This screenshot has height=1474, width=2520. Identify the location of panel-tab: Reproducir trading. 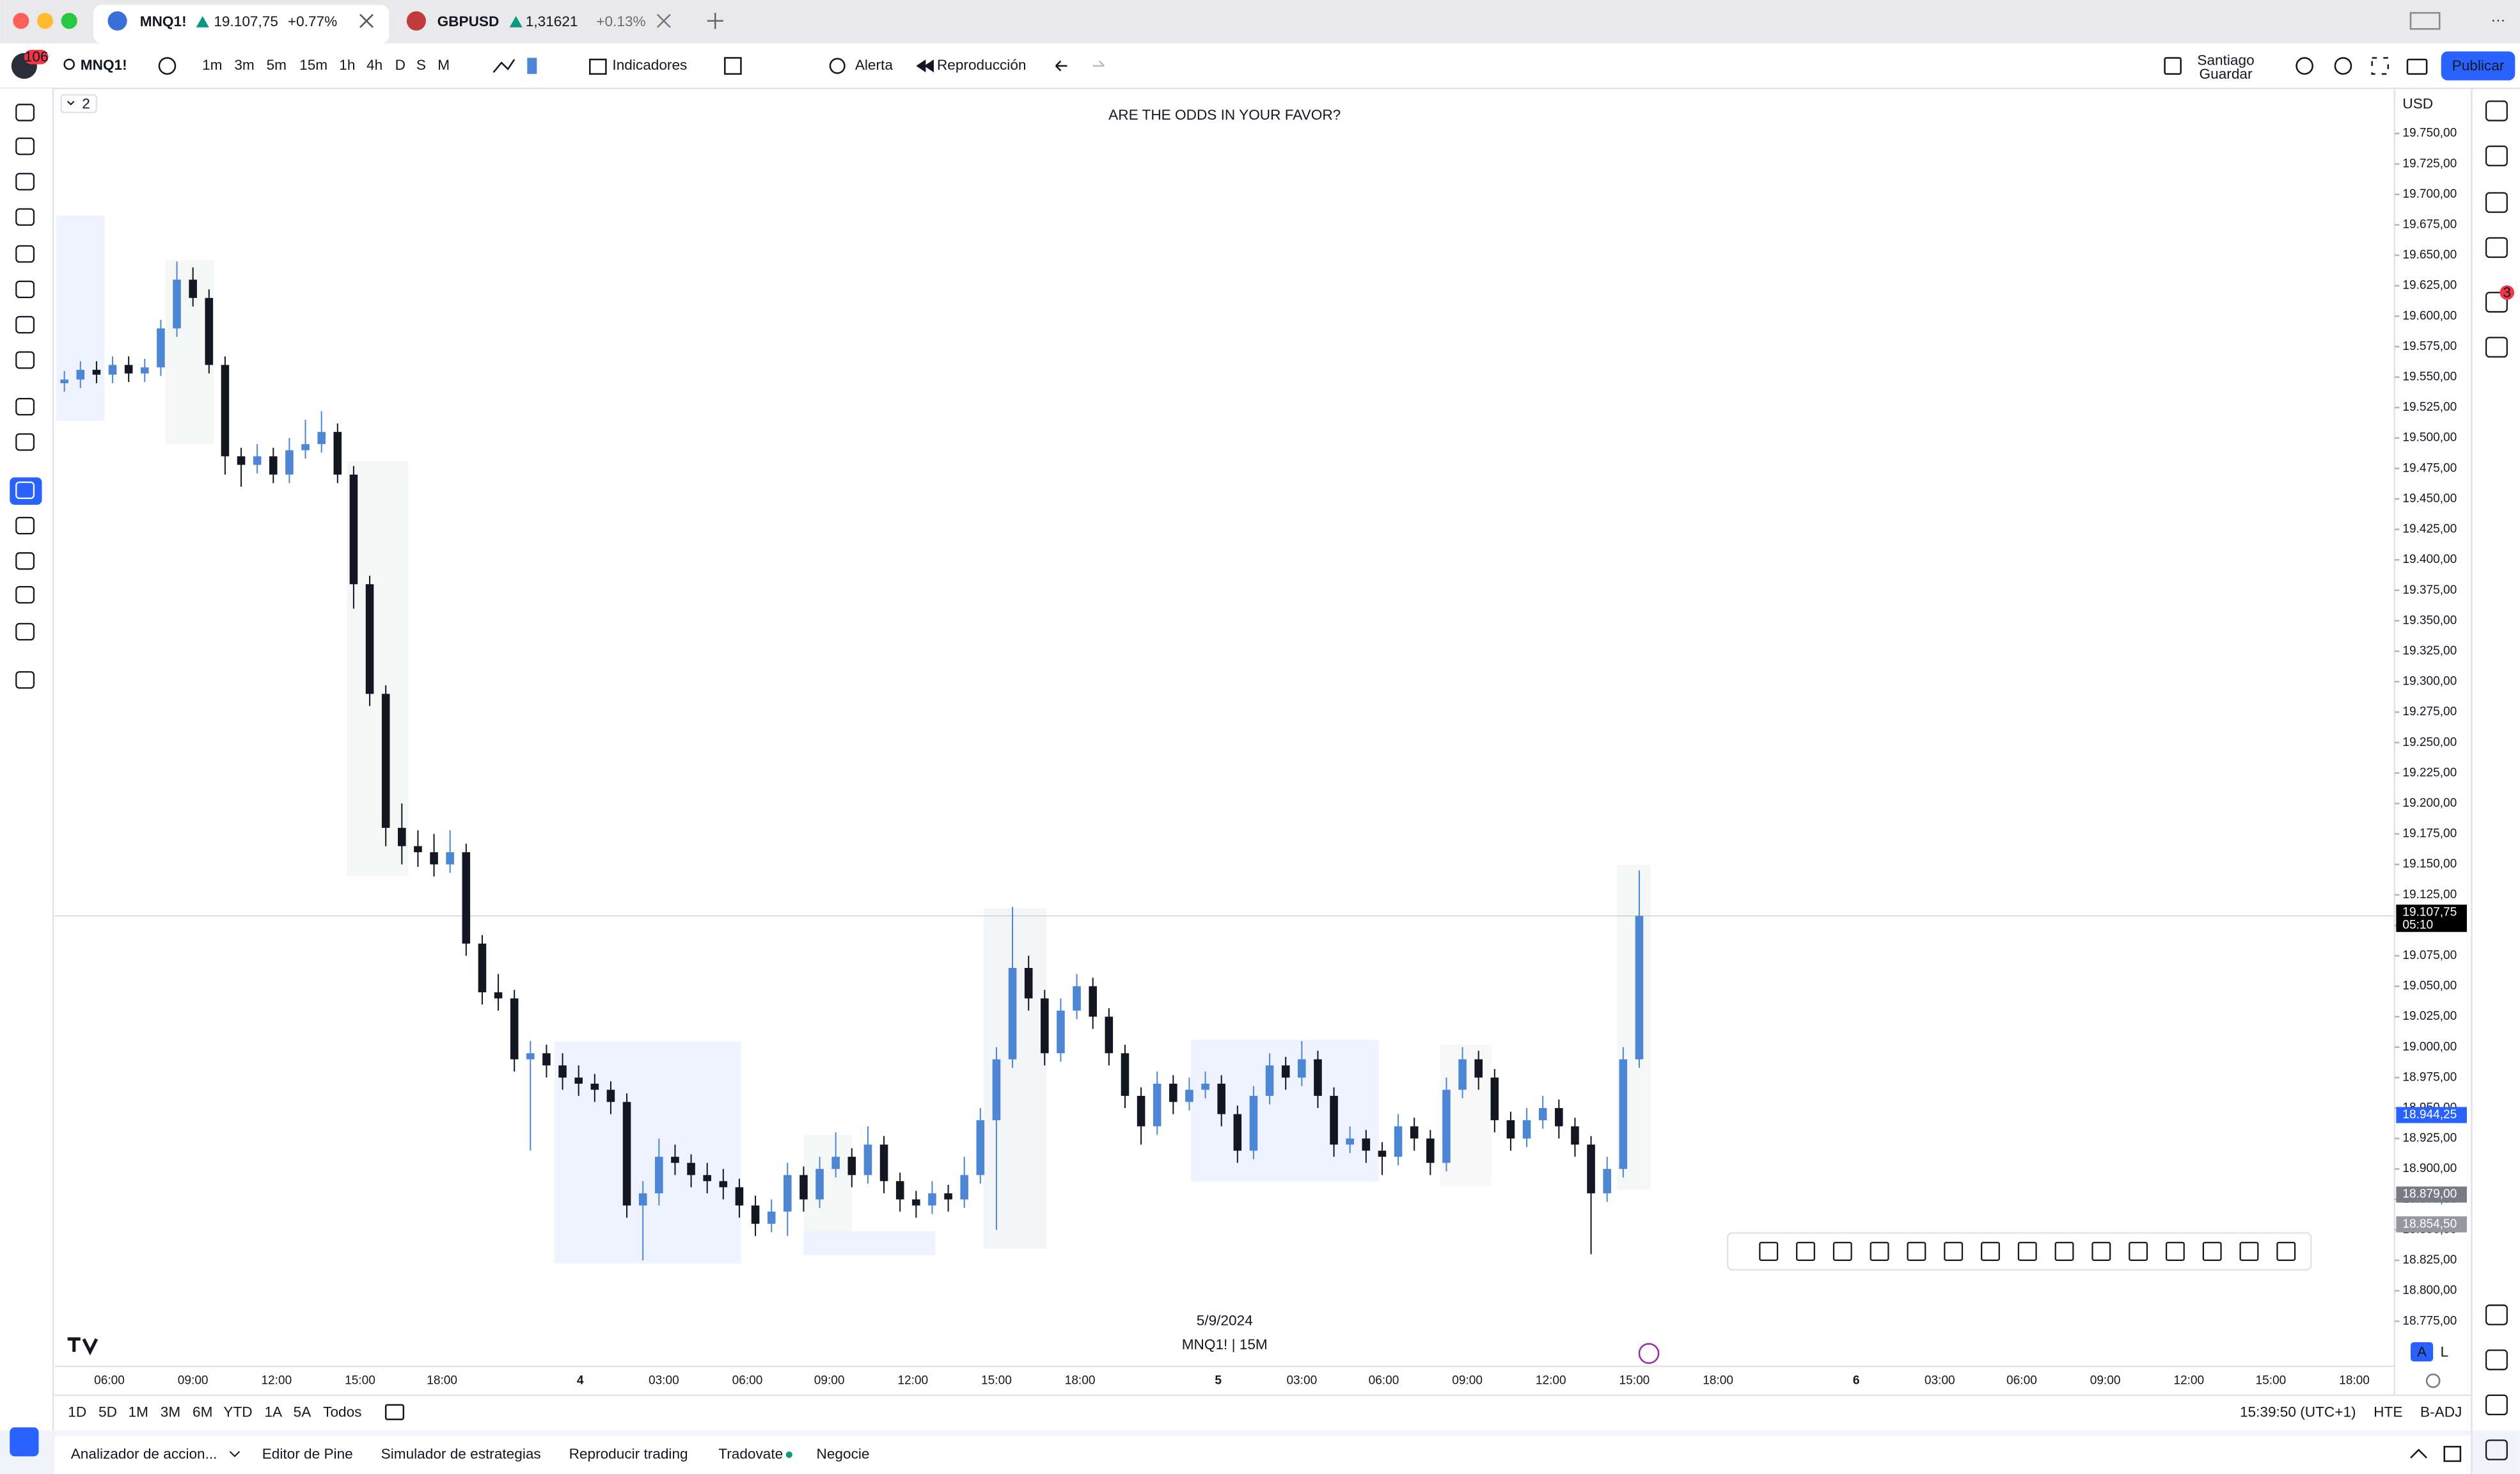
(628, 1454).